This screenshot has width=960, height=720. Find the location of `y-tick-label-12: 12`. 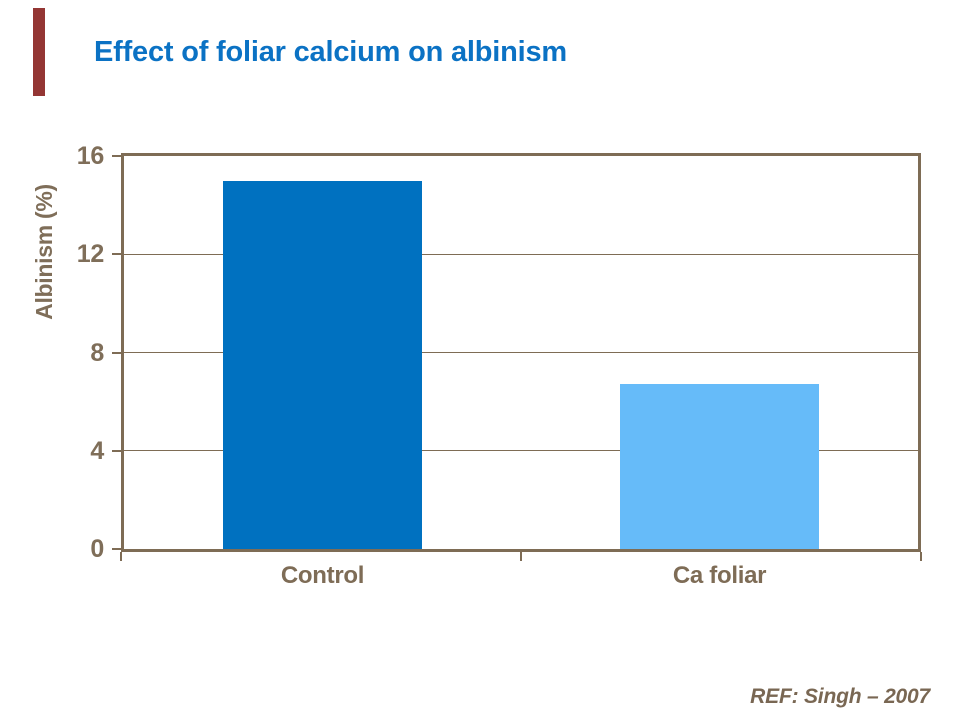

y-tick-label-12: 12 is located at coordinates (90, 254).